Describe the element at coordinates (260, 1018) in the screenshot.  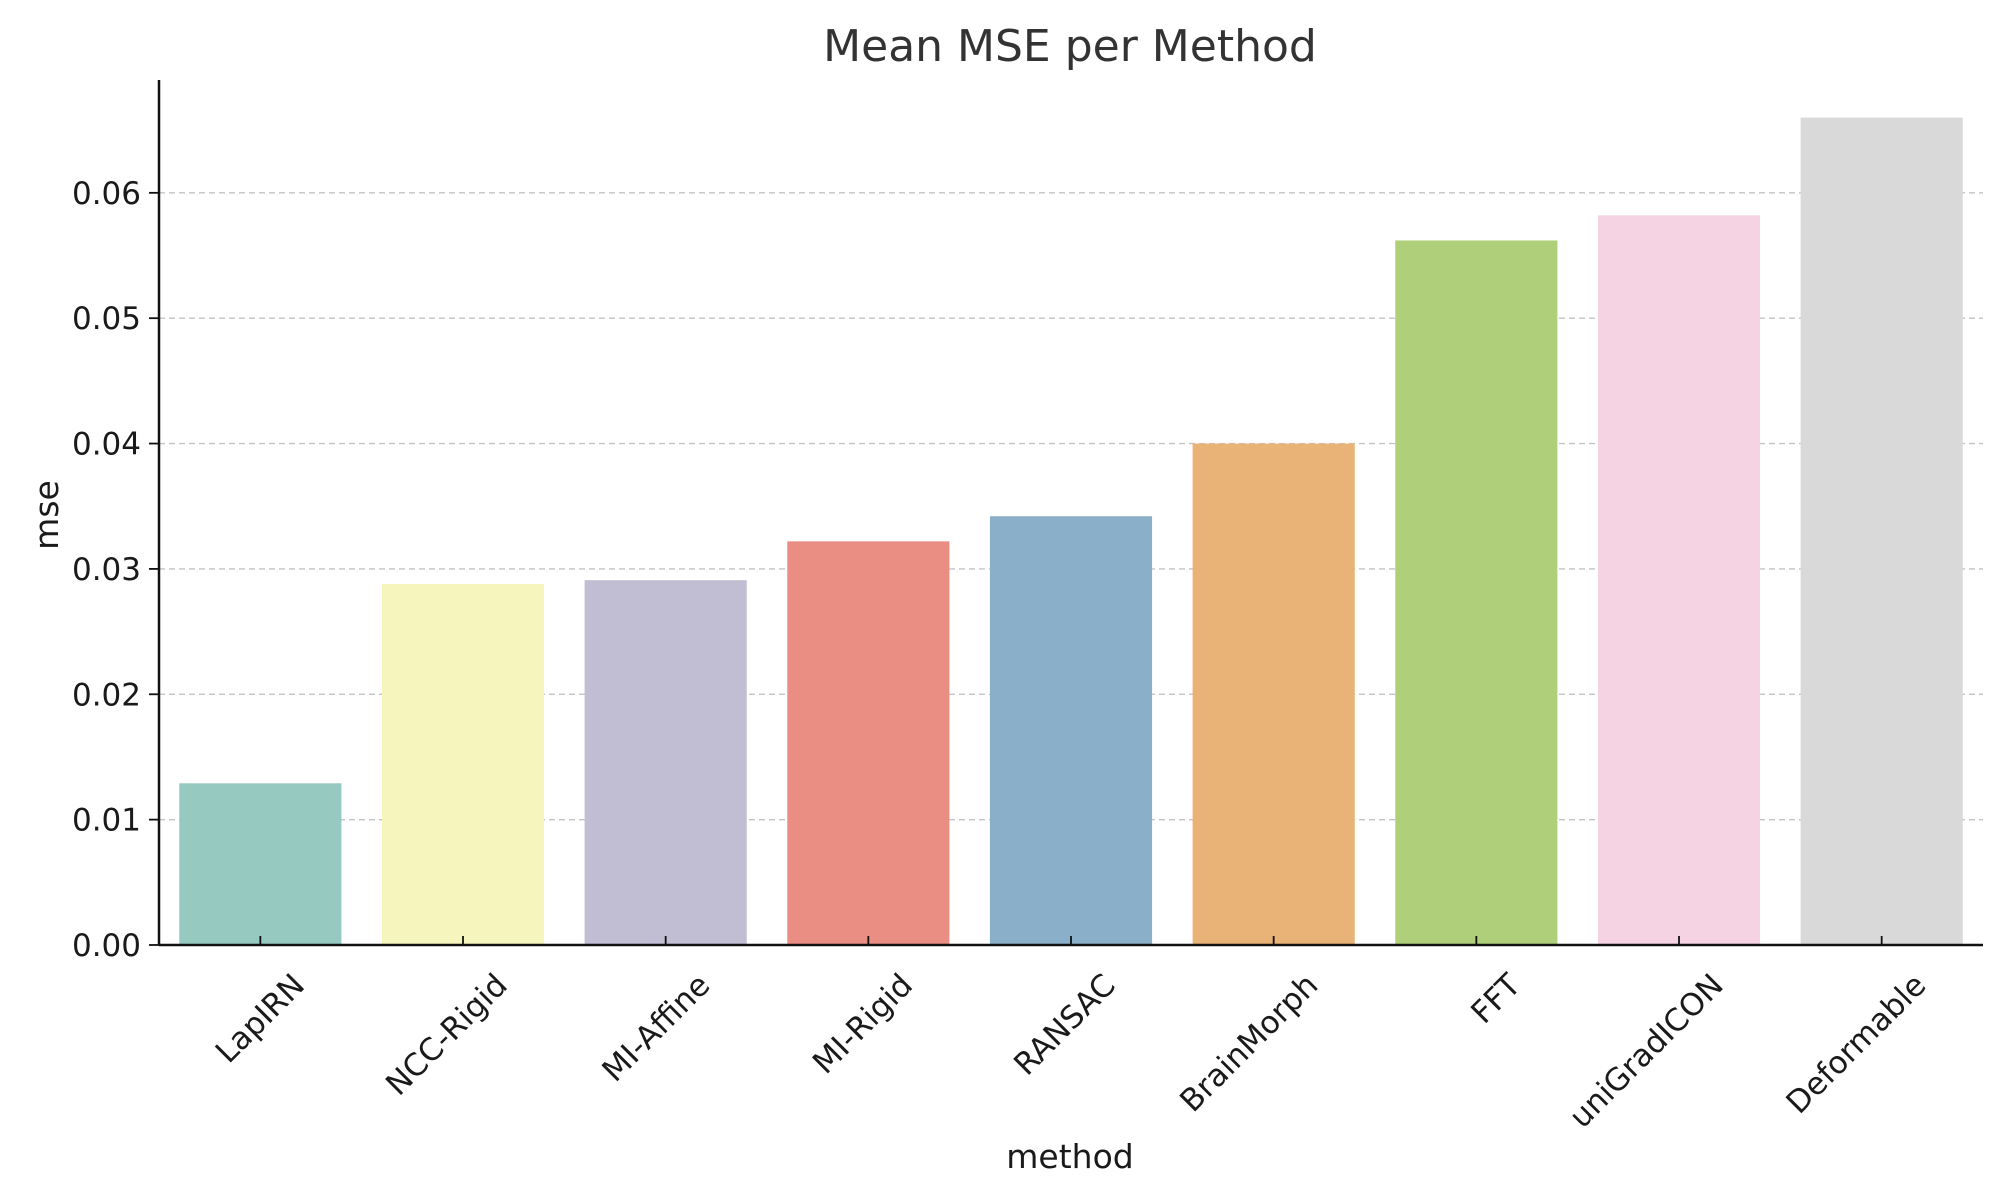
I see `x-tick-label: LapIRN` at that location.